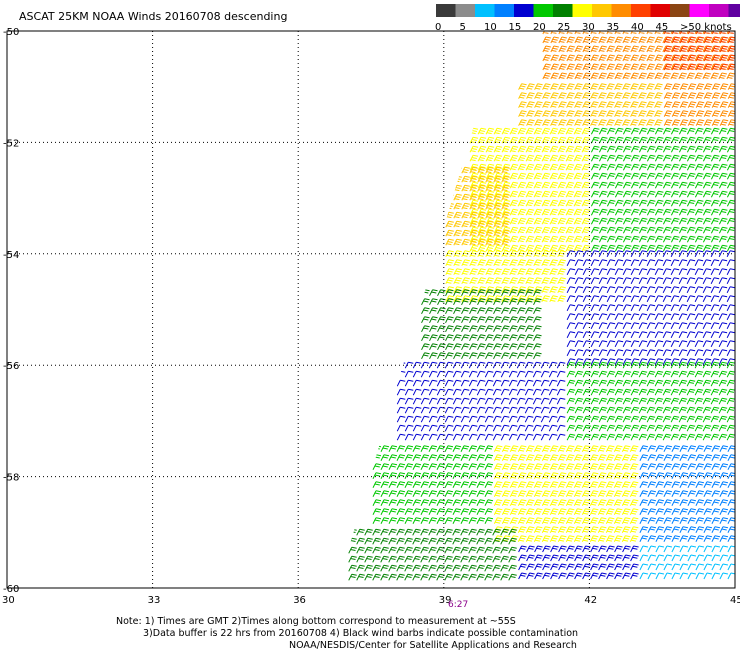 Image resolution: width=740 pixels, height=650 pixels. Describe the element at coordinates (735, 600) in the screenshot. I see `longitude-label: 45` at that location.